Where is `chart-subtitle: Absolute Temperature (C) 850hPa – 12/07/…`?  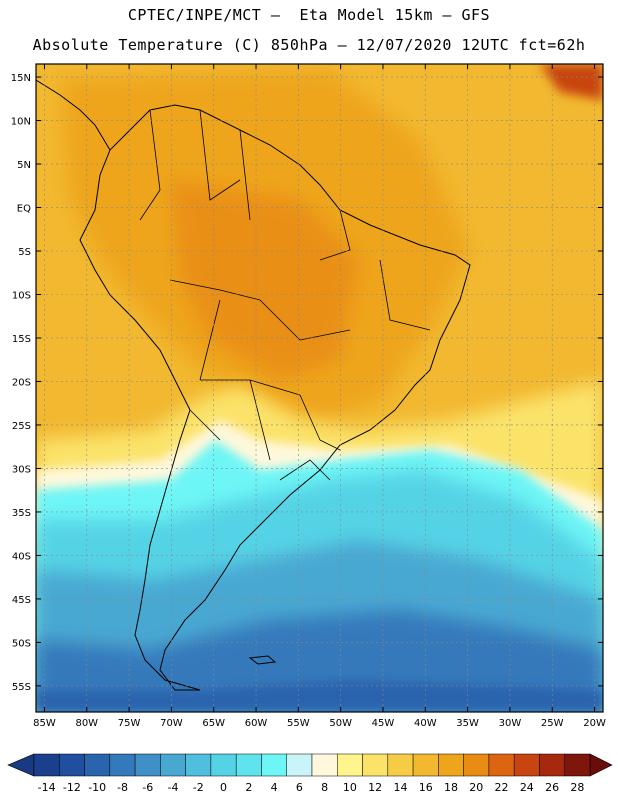
chart-subtitle: Absolute Temperature (C) 850hPa – 12/07/… is located at coordinates (309, 45).